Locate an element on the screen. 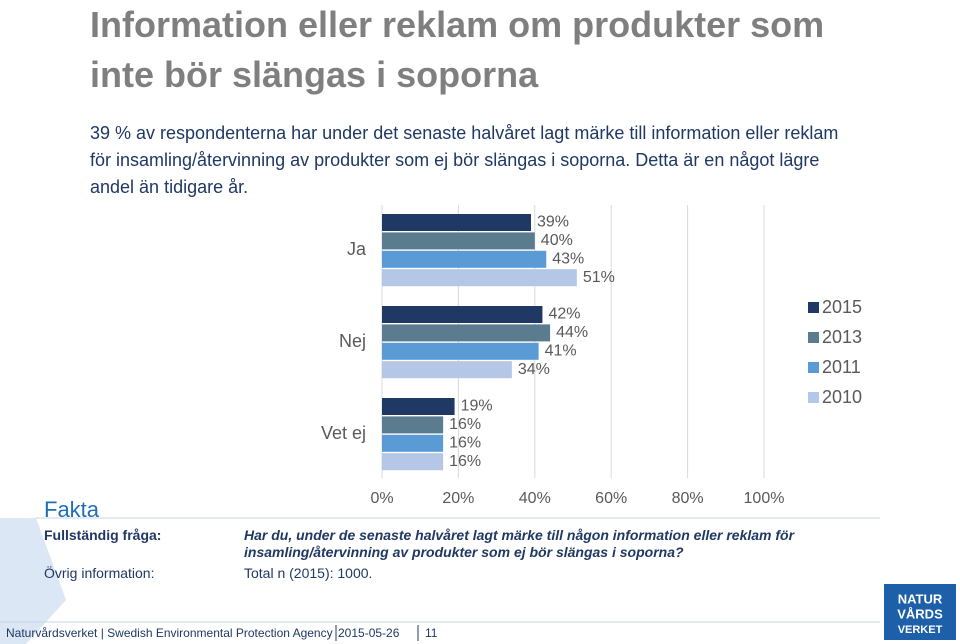 This screenshot has width=960, height=644. fakta-label: Övrig information: is located at coordinates (99, 573).